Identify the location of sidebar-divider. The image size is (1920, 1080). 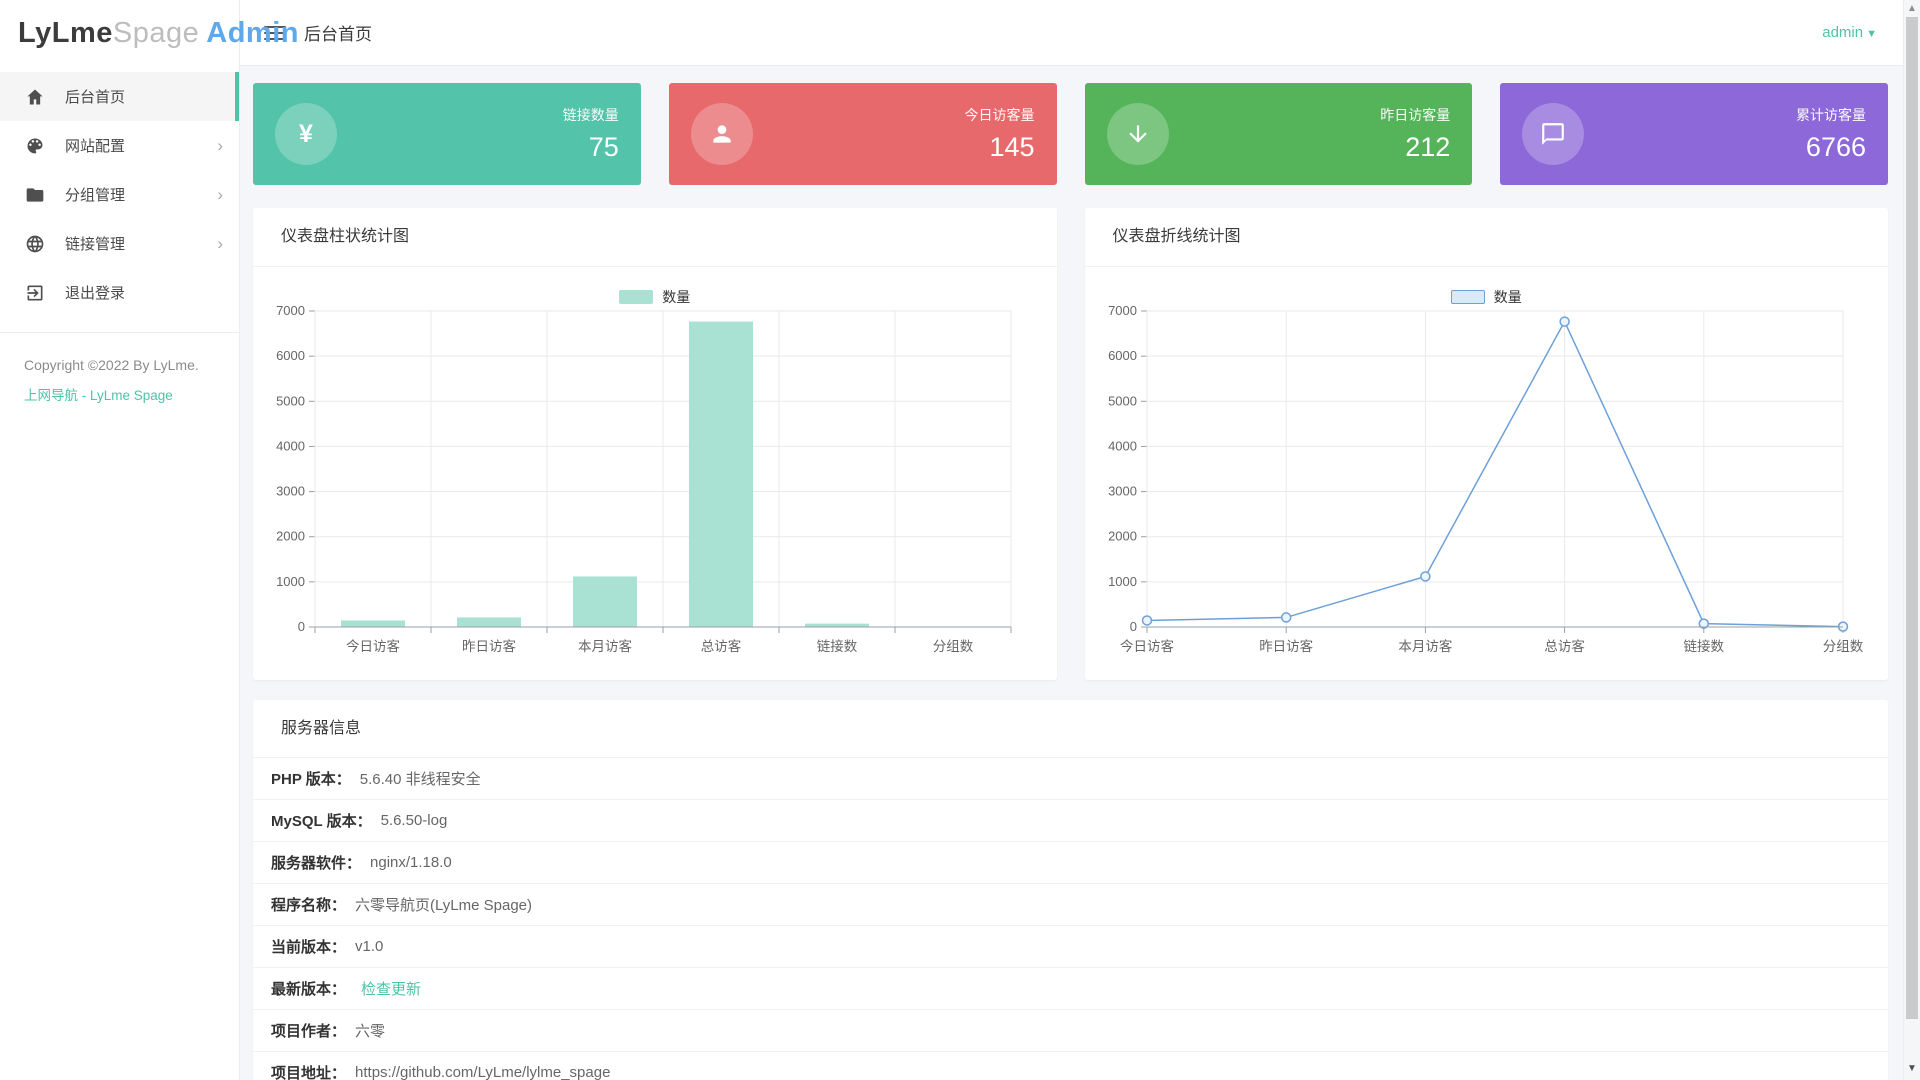
(119, 332).